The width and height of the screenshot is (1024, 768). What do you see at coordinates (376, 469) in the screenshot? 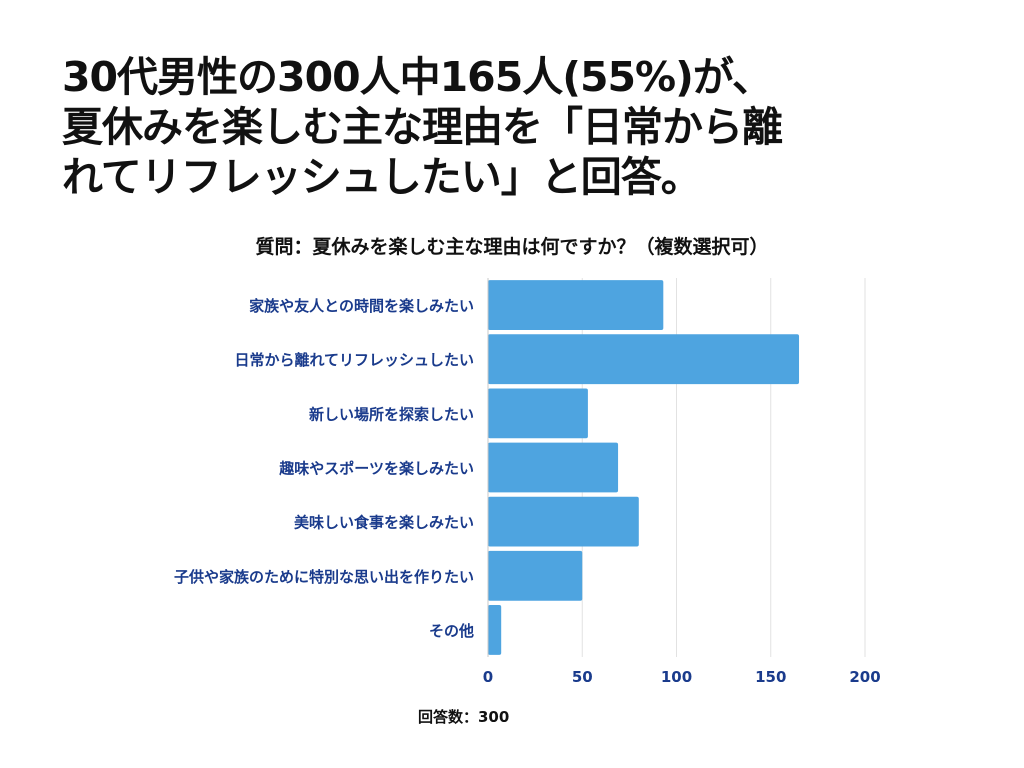
I see `category-label: 趣味やスポーツを楽しみたい` at bounding box center [376, 469].